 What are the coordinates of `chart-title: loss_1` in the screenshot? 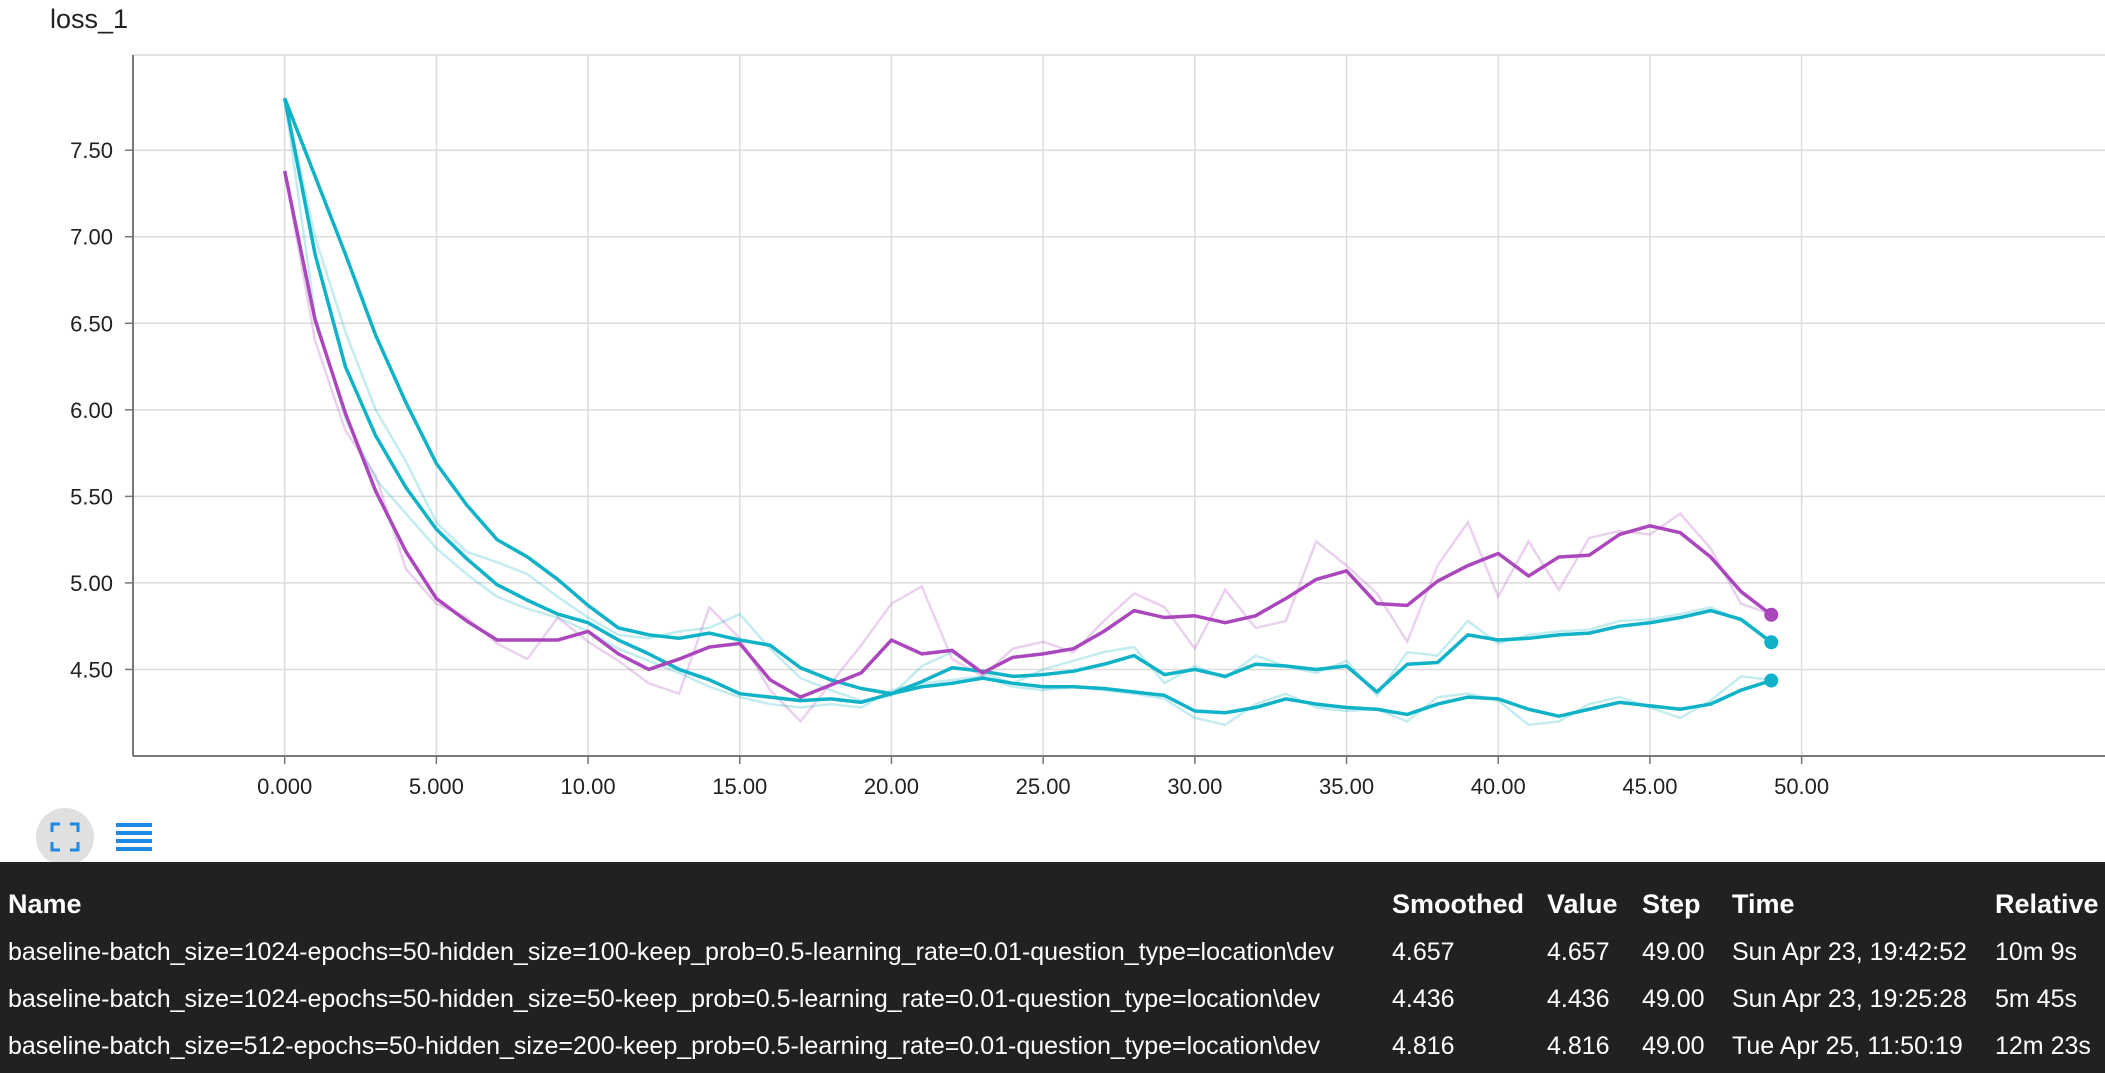 It's located at (89, 19).